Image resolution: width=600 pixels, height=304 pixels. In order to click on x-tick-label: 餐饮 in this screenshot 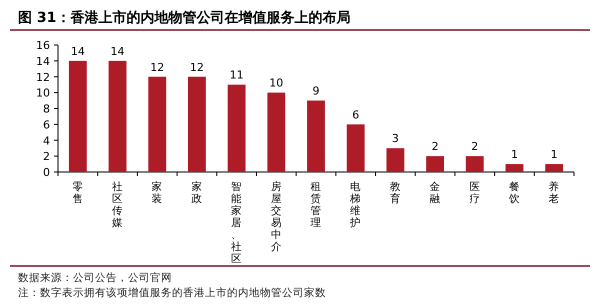, I will do `click(514, 193)`.